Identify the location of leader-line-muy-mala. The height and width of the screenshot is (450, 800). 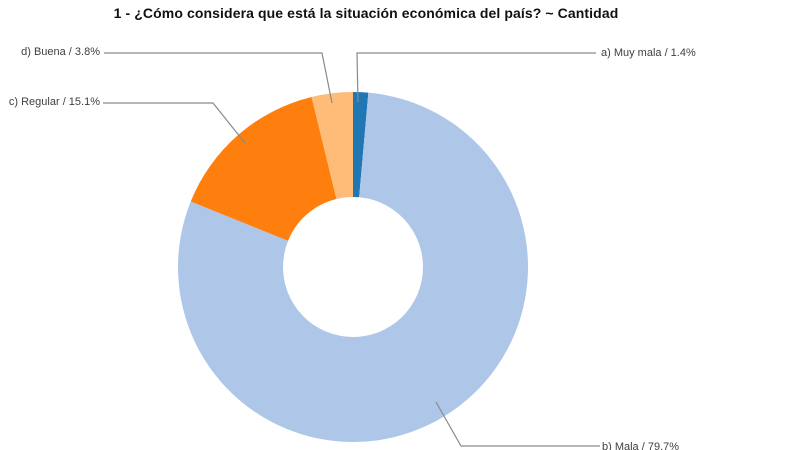
(476, 77).